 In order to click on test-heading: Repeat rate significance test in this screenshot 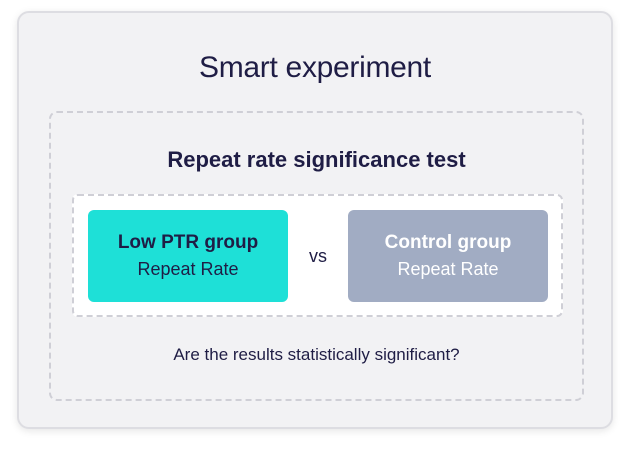, I will do `click(316, 159)`.